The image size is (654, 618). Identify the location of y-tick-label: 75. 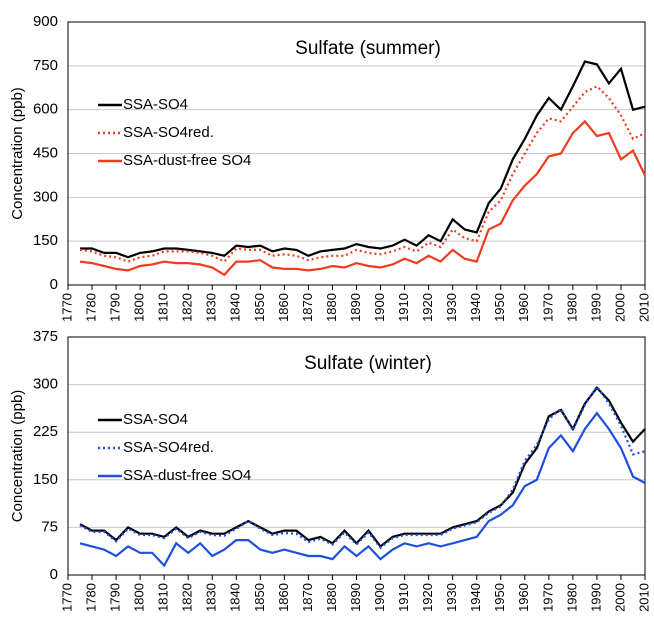
(49, 526).